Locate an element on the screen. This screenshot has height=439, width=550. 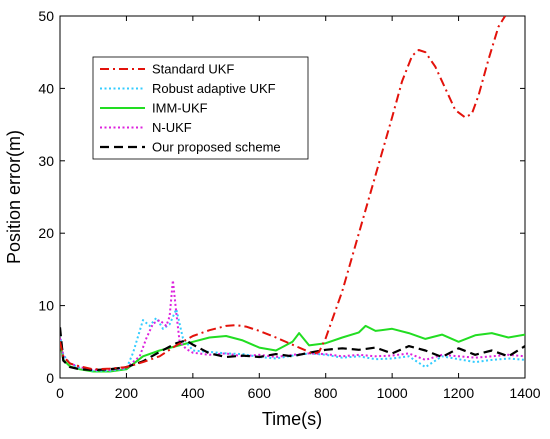
y-tick-label: 20 is located at coordinates (46, 233).